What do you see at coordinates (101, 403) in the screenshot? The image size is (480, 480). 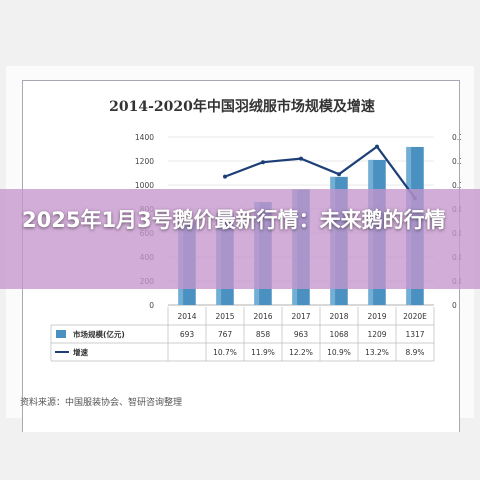 I see `source-note: 资料来源：中国服装协会、智研咨询整理` at bounding box center [101, 403].